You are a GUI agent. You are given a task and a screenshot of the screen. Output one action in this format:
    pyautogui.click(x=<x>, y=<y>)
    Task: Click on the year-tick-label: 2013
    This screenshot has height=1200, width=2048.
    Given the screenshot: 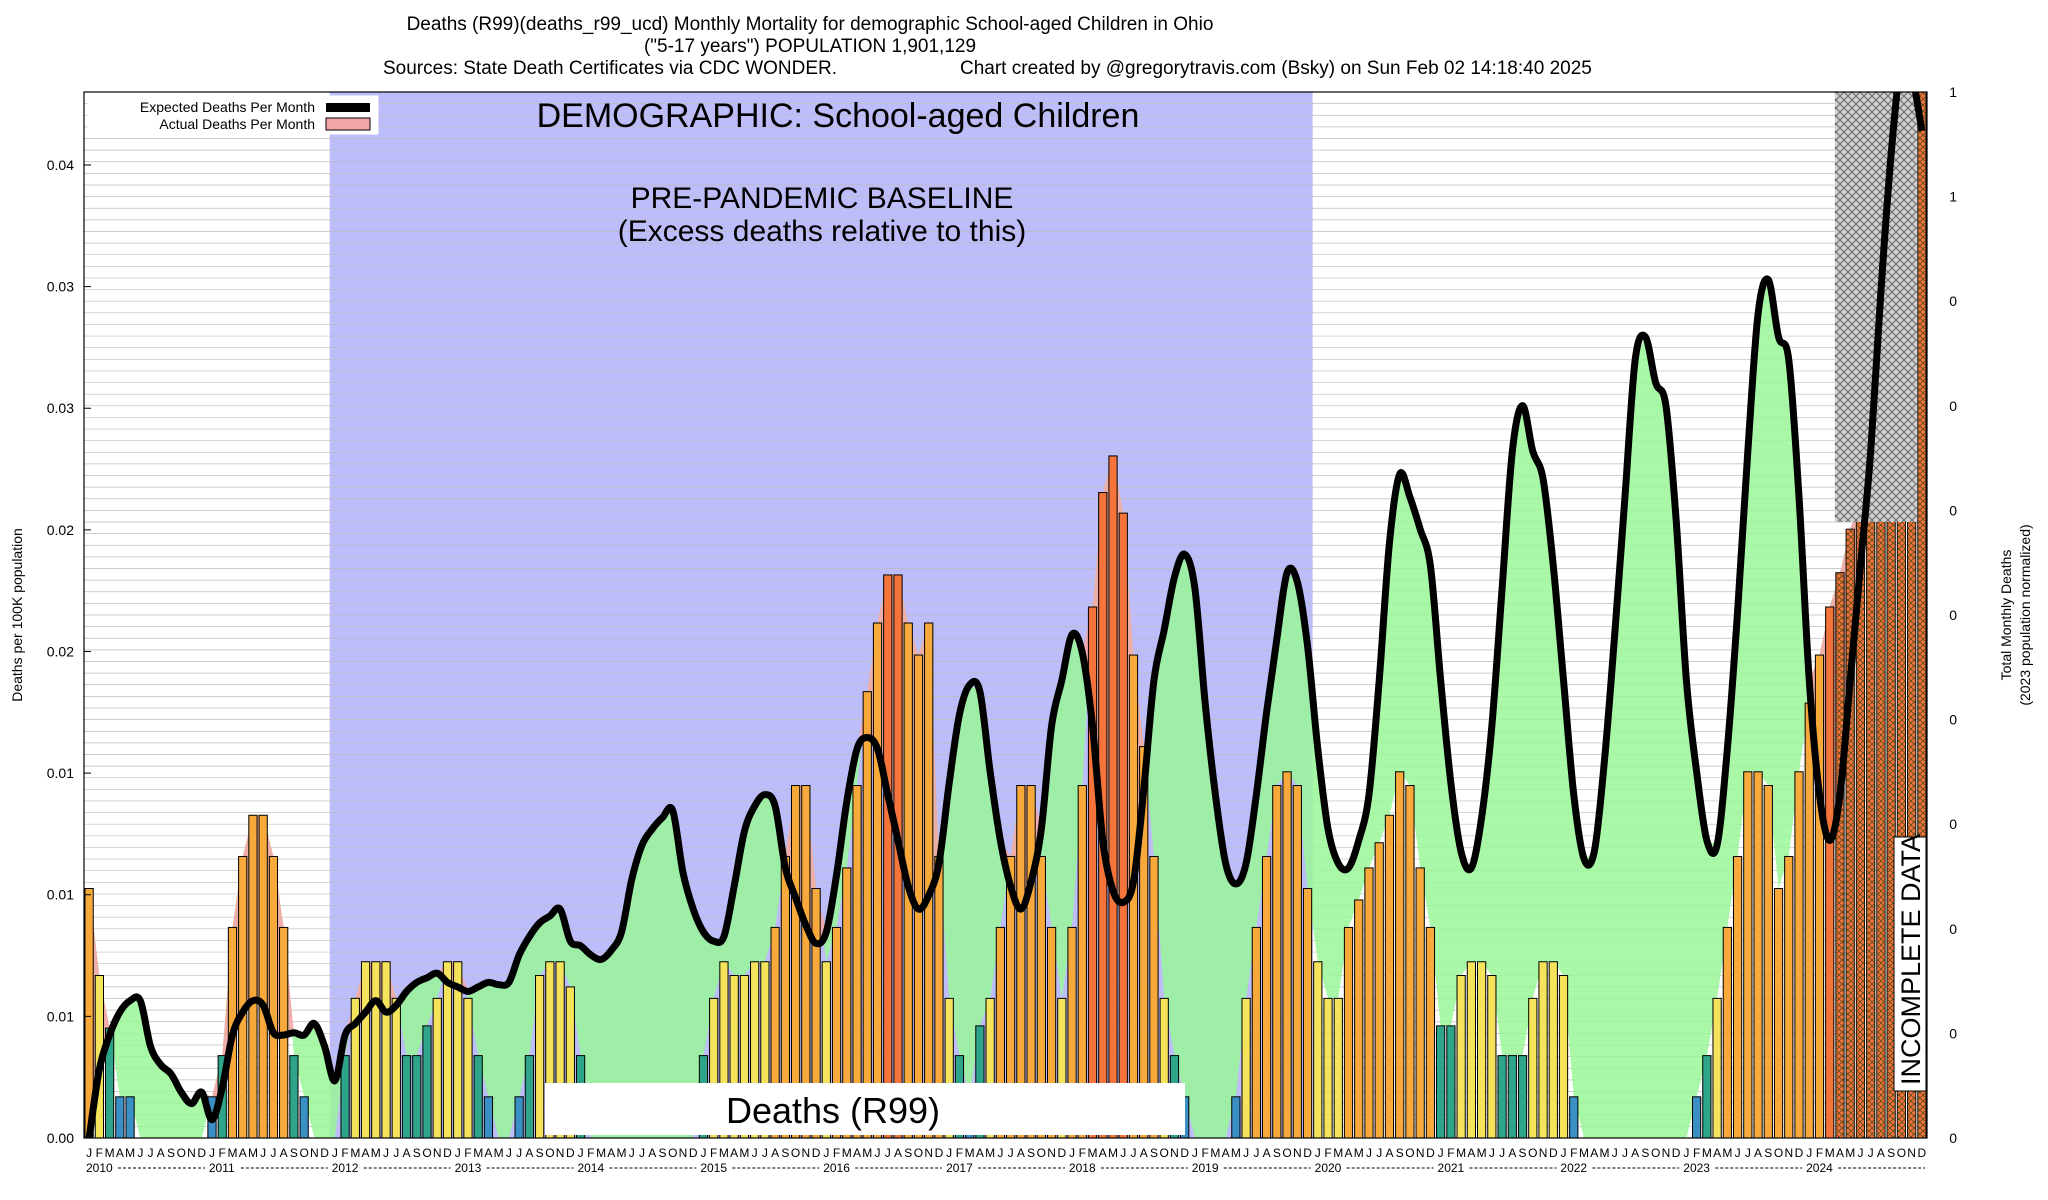 What is the action you would take?
    pyautogui.click(x=468, y=1168)
    